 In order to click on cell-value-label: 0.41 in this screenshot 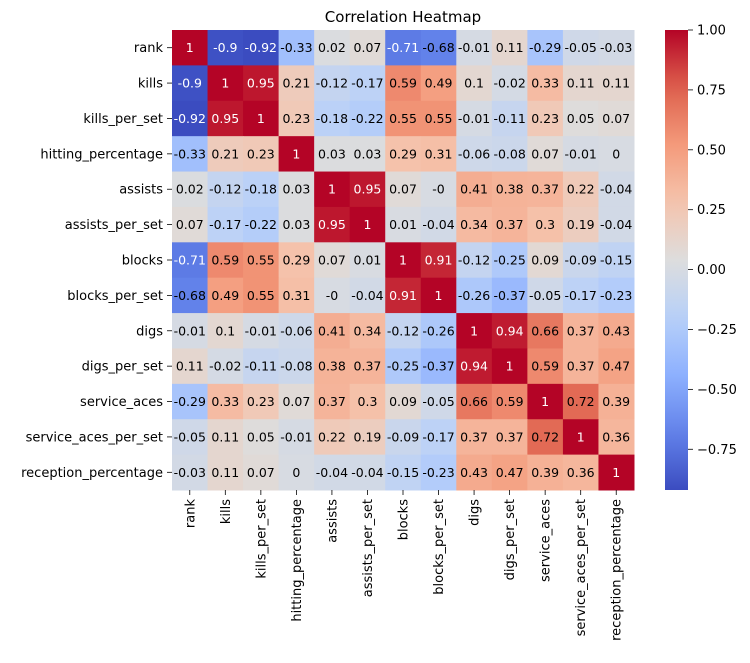, I will do `click(332, 330)`.